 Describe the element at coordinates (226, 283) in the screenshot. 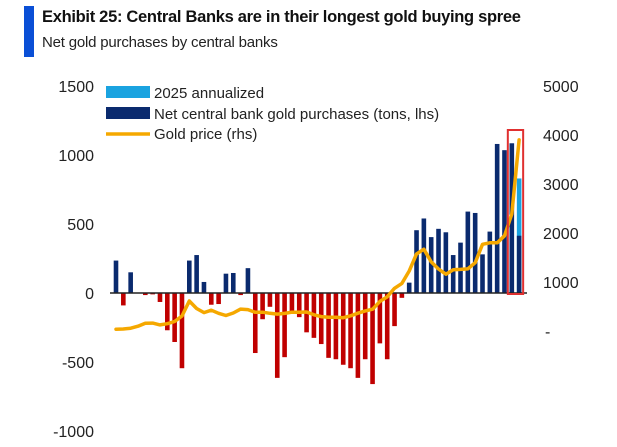

I see `bar-1985` at that location.